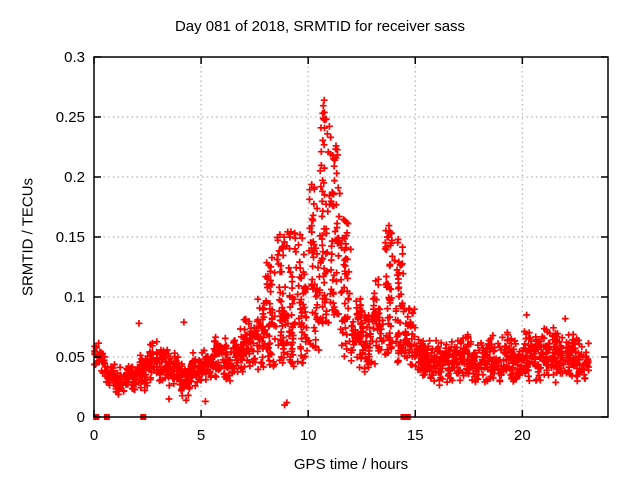 The image size is (640, 485). What do you see at coordinates (74, 57) in the screenshot?
I see `y-tick-label: 0.3` at bounding box center [74, 57].